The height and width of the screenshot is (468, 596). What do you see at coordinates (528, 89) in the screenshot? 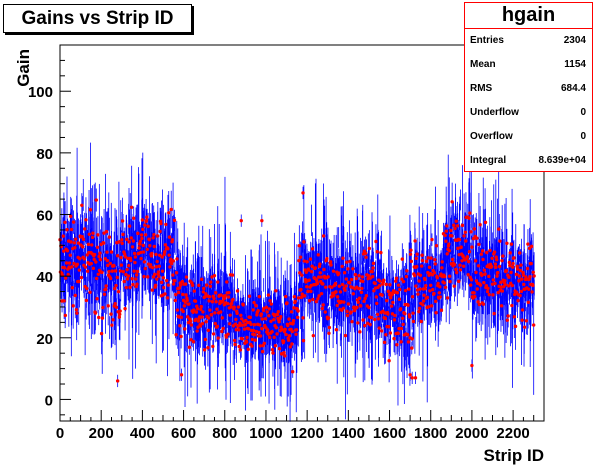
I see `stats-row-rms: RMS 684.4` at bounding box center [528, 89].